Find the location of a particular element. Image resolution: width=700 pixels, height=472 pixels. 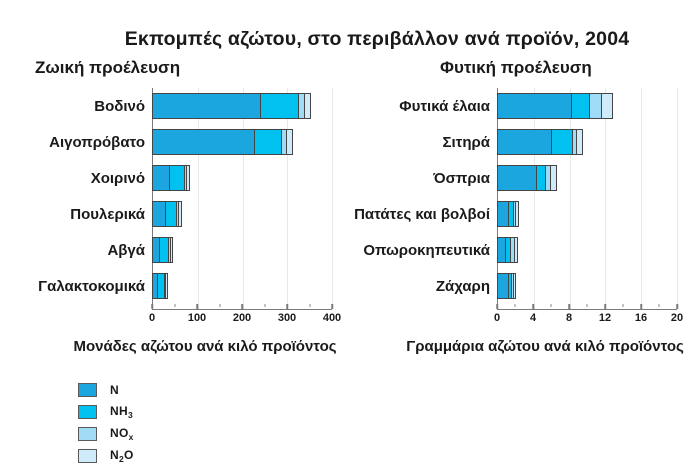

category-label: Γαλακτοκομικά is located at coordinates (91, 286).